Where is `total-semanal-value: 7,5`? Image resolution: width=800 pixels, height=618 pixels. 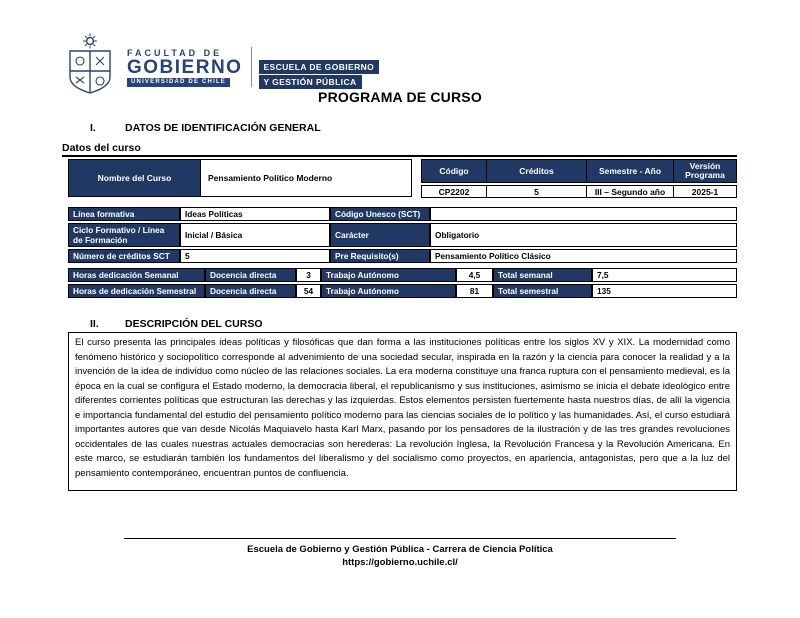
total-semanal-value: 7,5 is located at coordinates (664, 275).